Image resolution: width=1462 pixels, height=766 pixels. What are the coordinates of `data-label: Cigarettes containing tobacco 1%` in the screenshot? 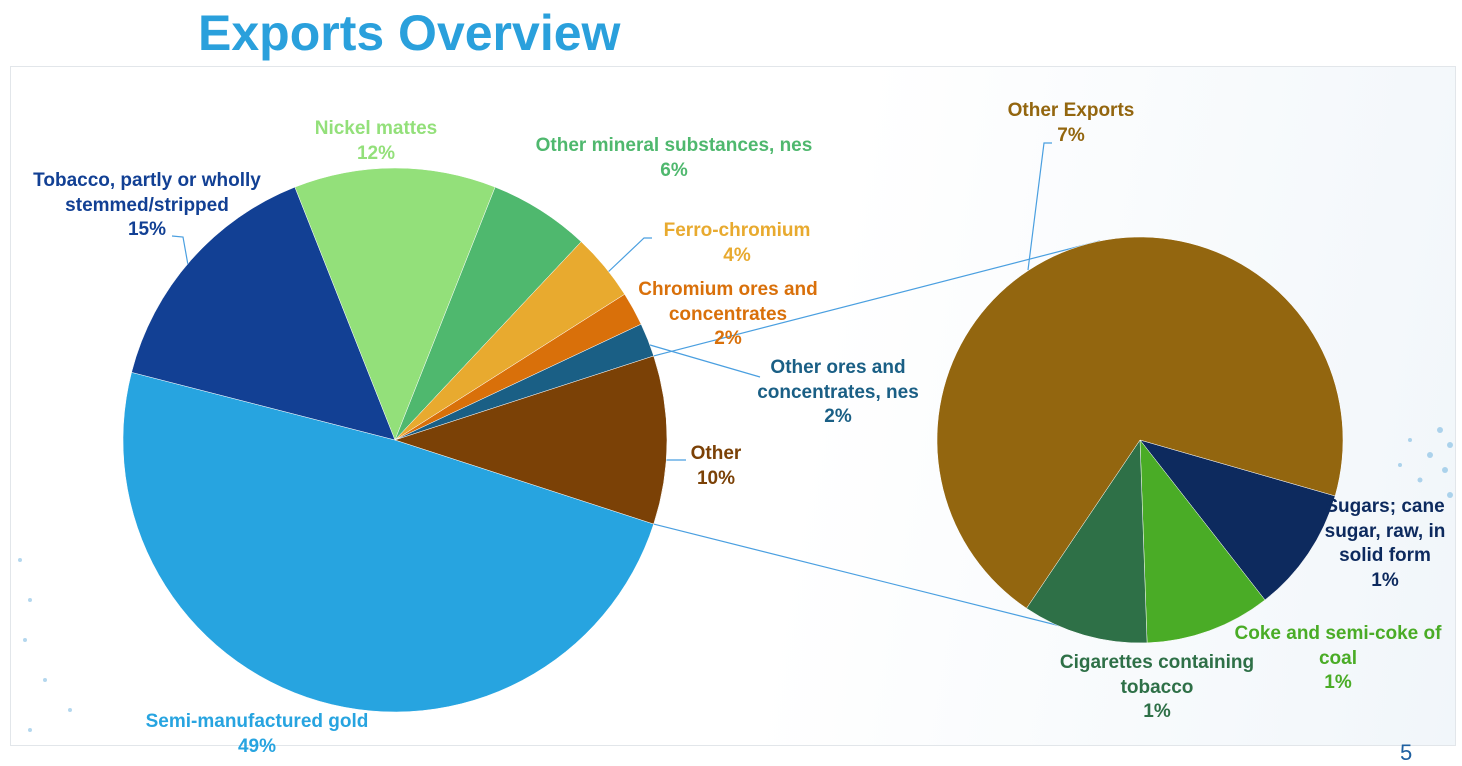 It's located at (1157, 688).